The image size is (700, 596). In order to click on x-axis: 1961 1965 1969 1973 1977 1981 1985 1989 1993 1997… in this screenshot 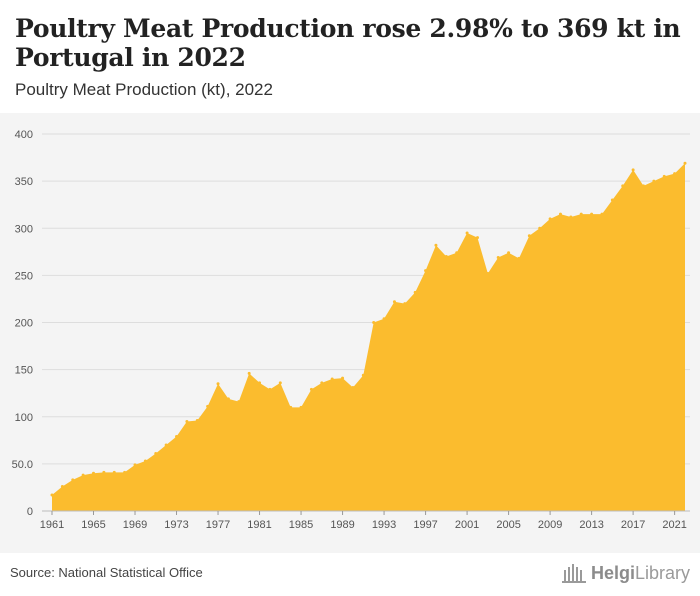, I will do `click(365, 520)`.